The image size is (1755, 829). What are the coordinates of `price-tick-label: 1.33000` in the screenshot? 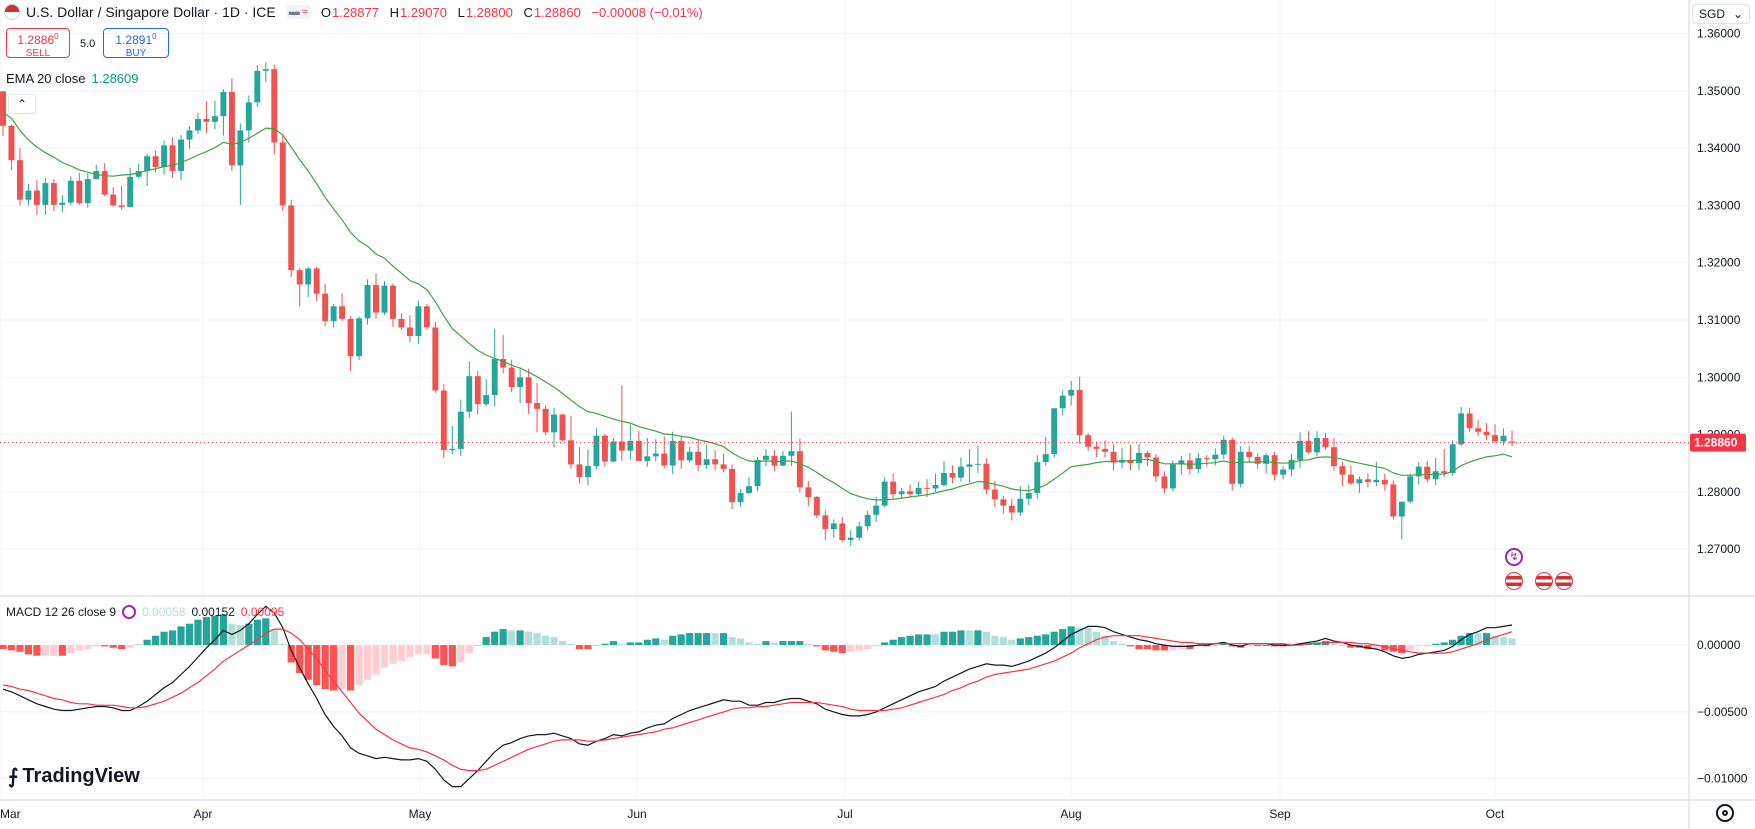 It's located at (1719, 205).